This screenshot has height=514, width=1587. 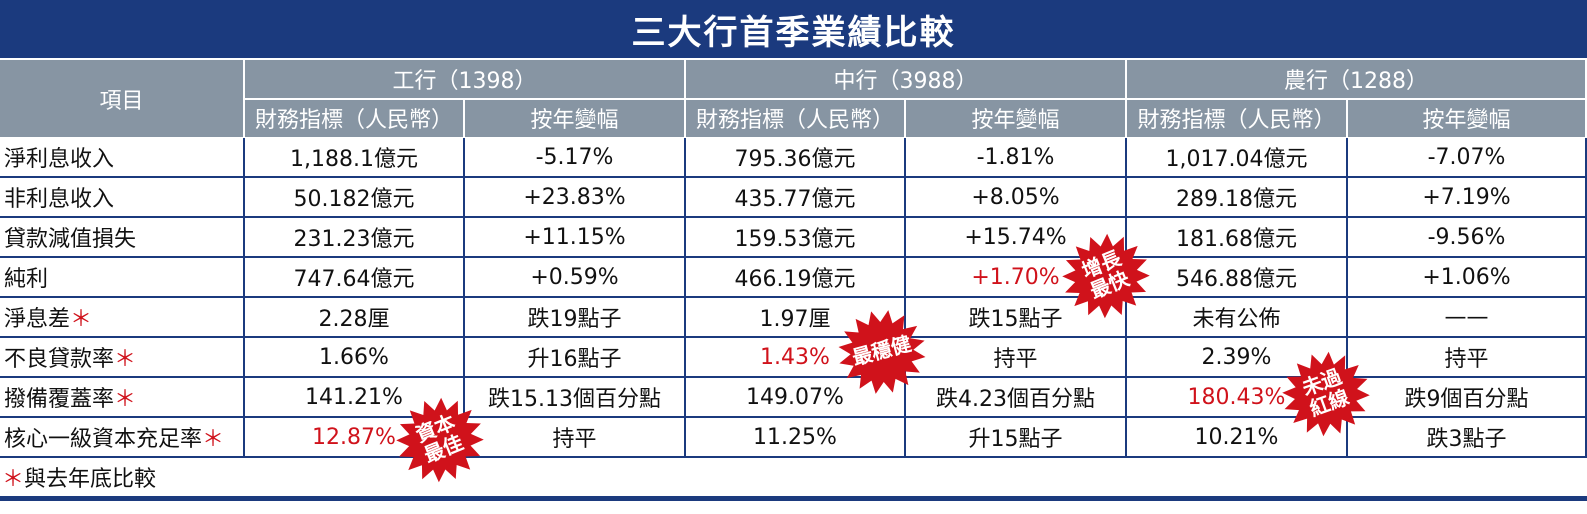 I want to click on data-cell: 跌15點子, so click(x=1016, y=318).